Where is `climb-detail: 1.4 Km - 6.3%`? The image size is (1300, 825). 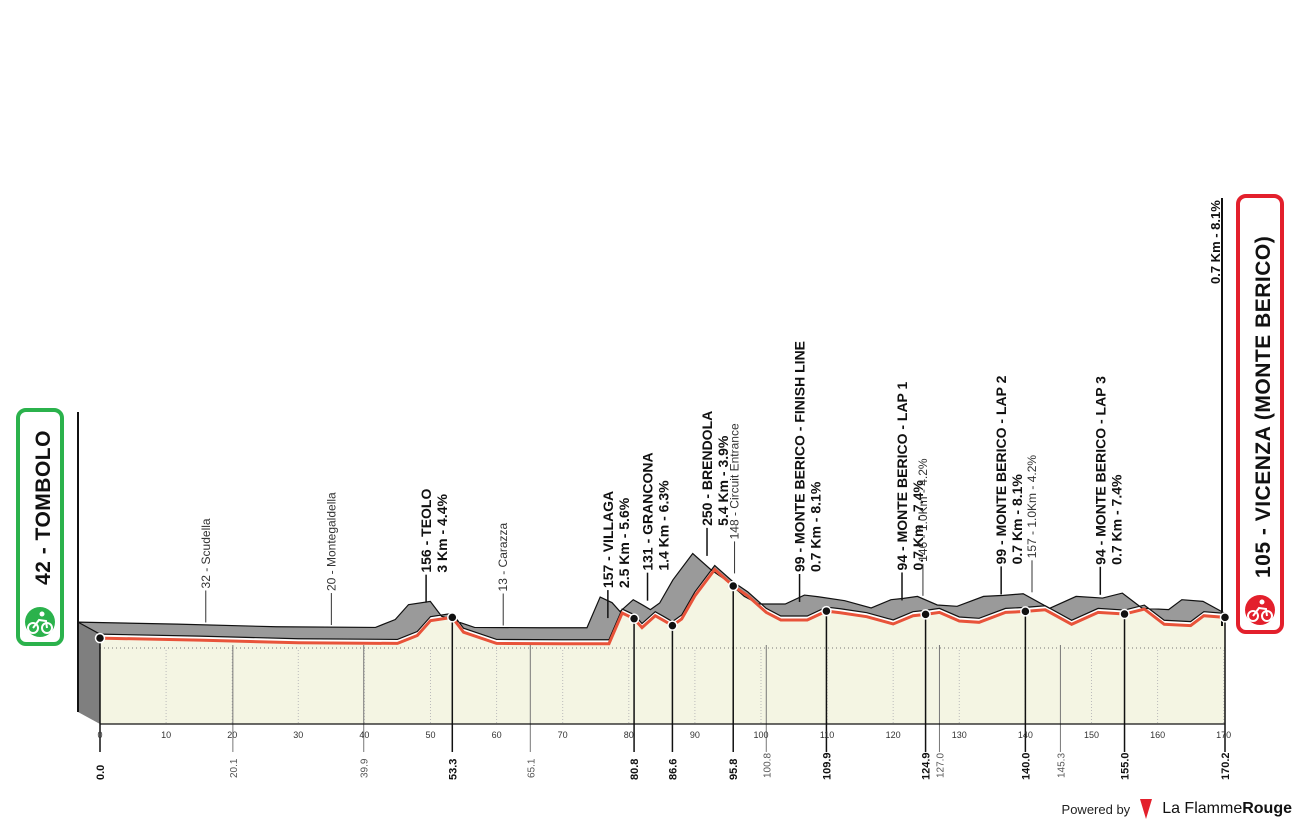
climb-detail: 1.4 Km - 6.3% is located at coordinates (664, 525).